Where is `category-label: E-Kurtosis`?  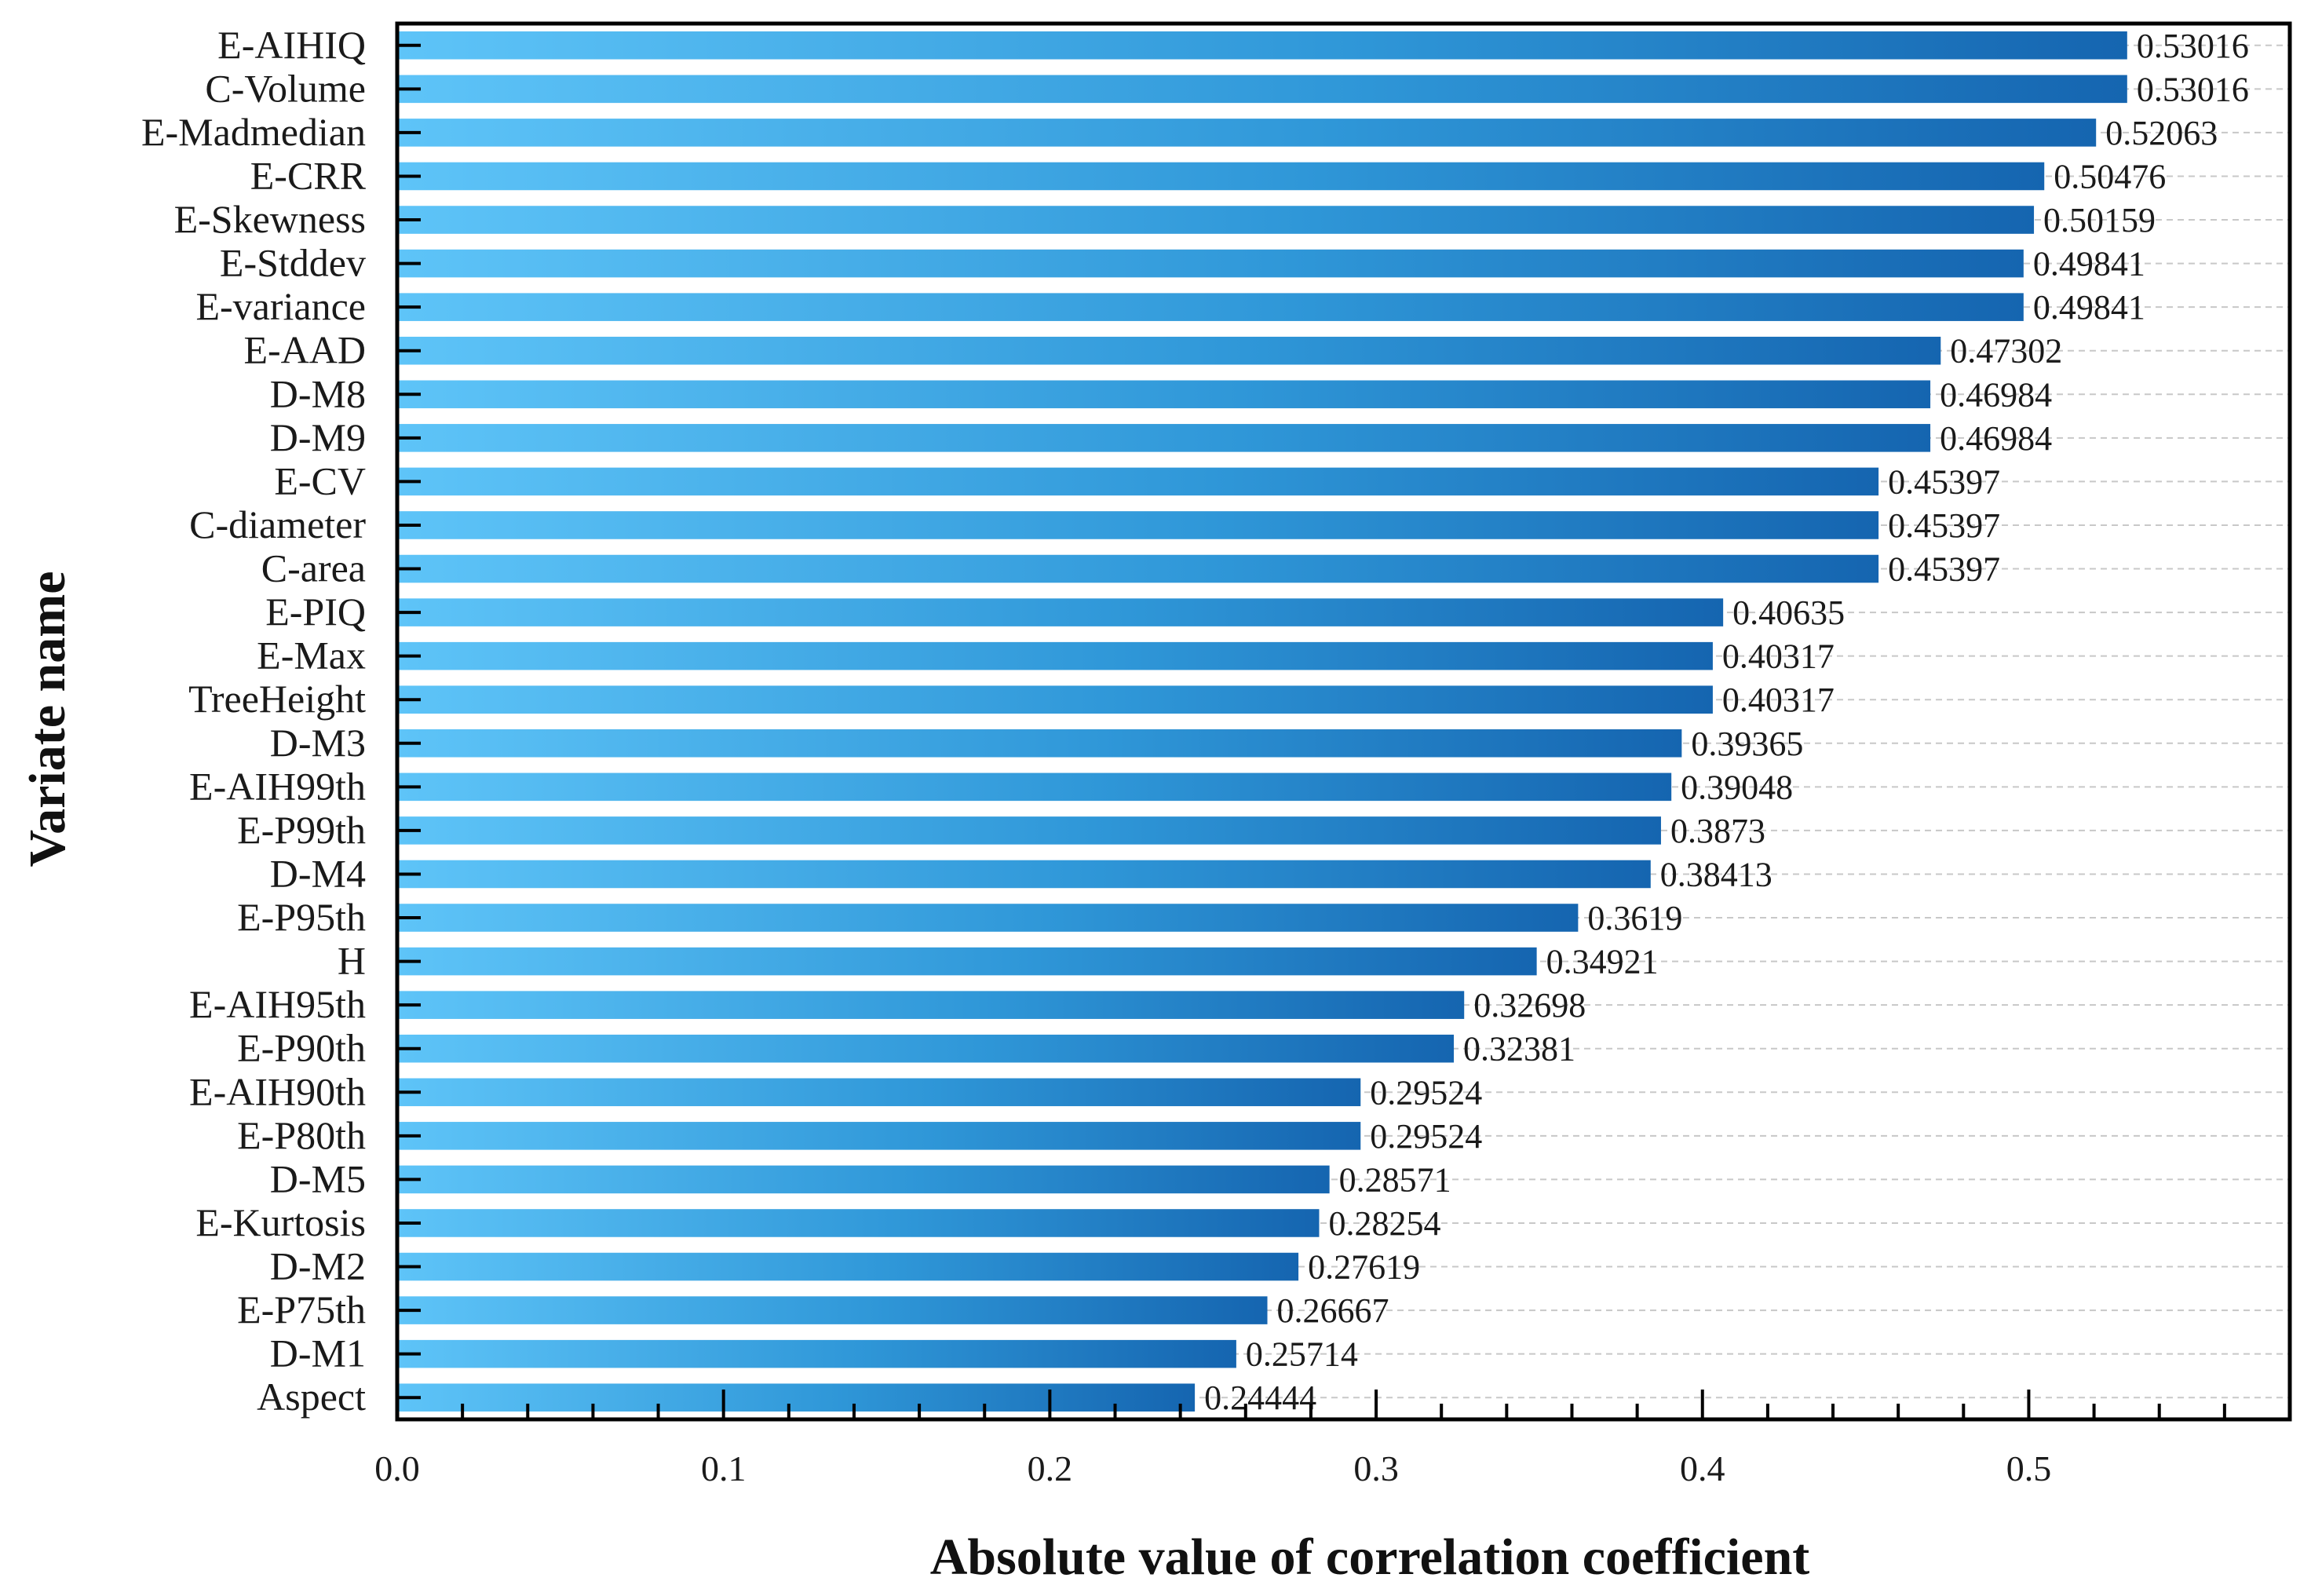 category-label: E-Kurtosis is located at coordinates (280, 1222).